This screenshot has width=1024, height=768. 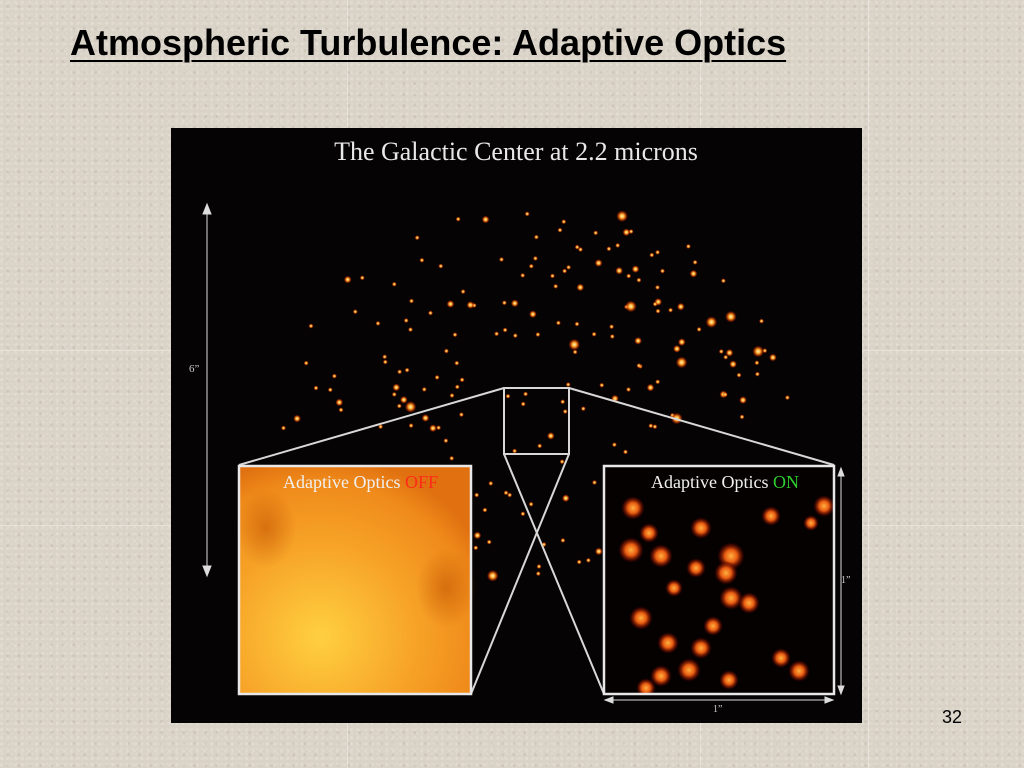 I want to click on slide-title: Atmospheric Turbulence: Adaptive Optics, so click(x=428, y=42).